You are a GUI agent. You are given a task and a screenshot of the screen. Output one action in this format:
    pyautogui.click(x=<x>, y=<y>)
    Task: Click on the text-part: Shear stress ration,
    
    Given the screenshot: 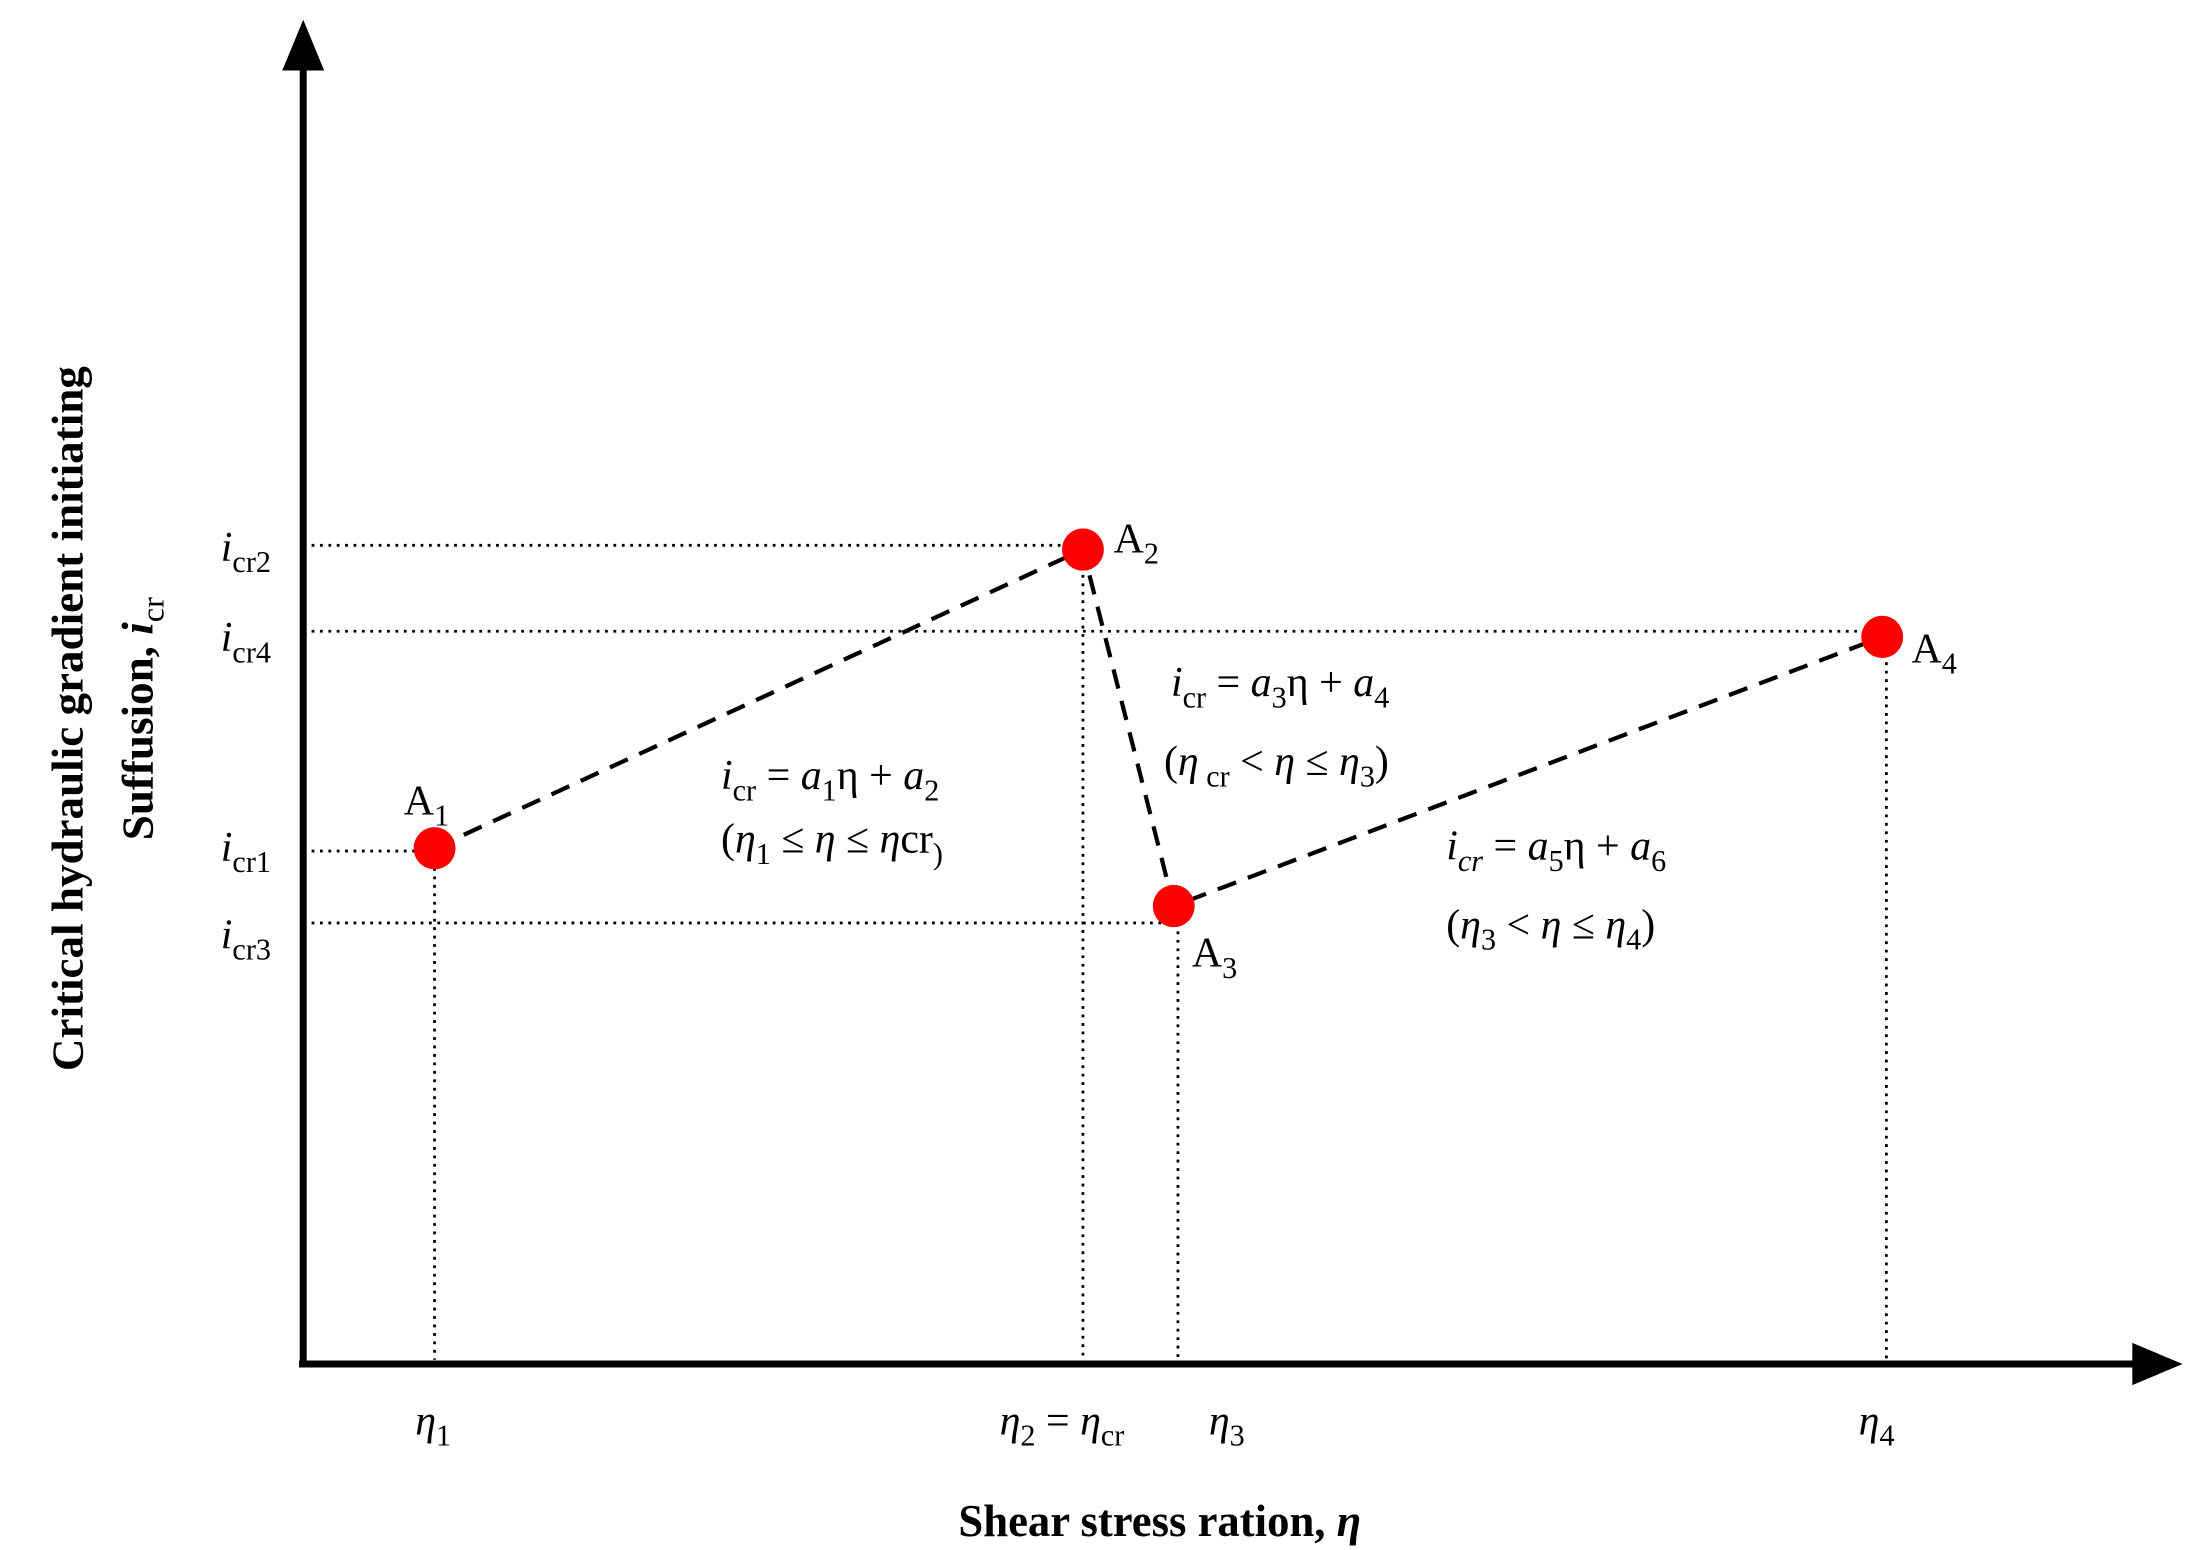 What is the action you would take?
    pyautogui.click(x=1147, y=1521)
    